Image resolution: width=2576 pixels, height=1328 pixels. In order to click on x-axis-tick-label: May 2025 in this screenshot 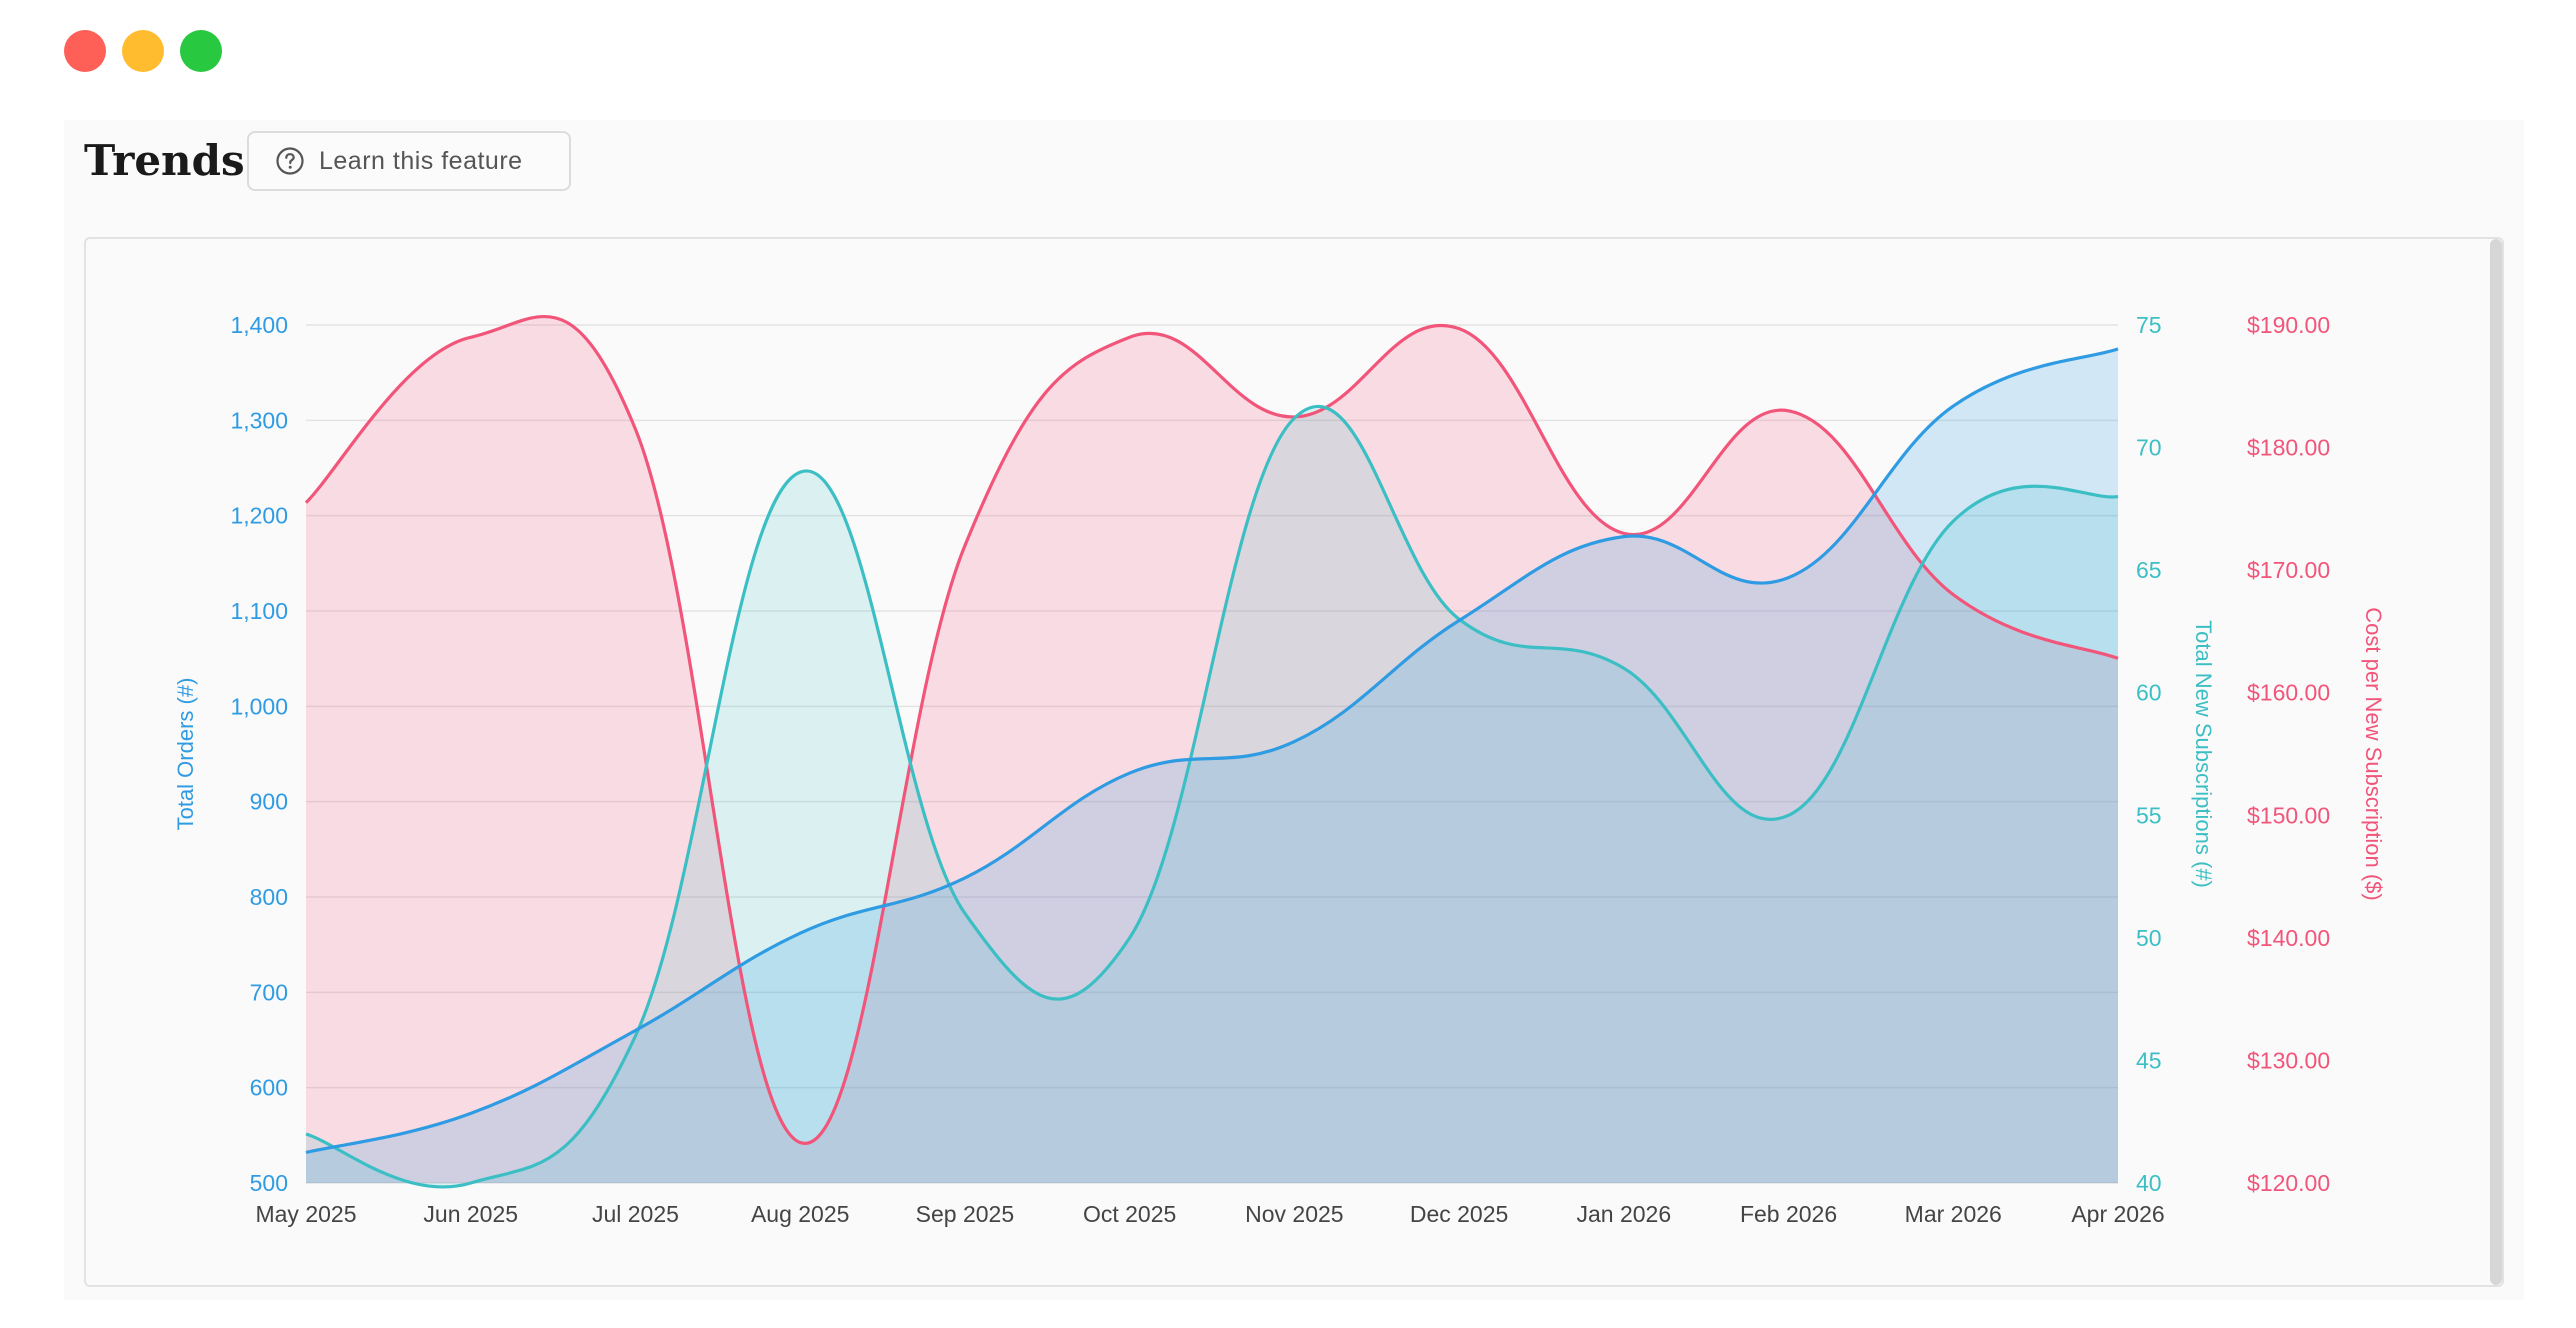, I will do `click(305, 1214)`.